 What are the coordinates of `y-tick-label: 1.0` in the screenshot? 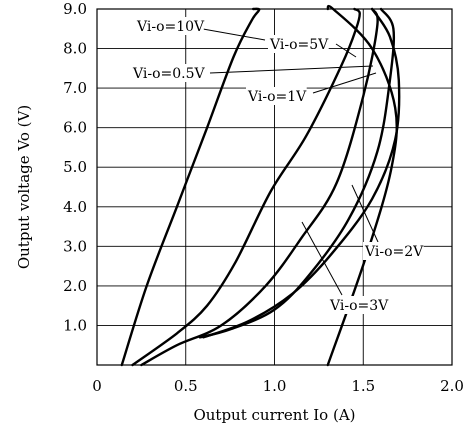 It's located at (75, 325).